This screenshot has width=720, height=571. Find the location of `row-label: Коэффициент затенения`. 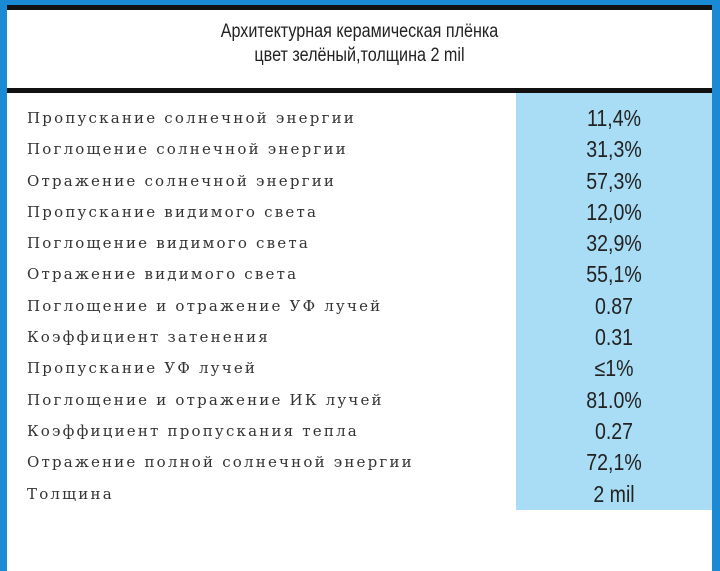

row-label: Коэффициент затенения is located at coordinates (148, 337).